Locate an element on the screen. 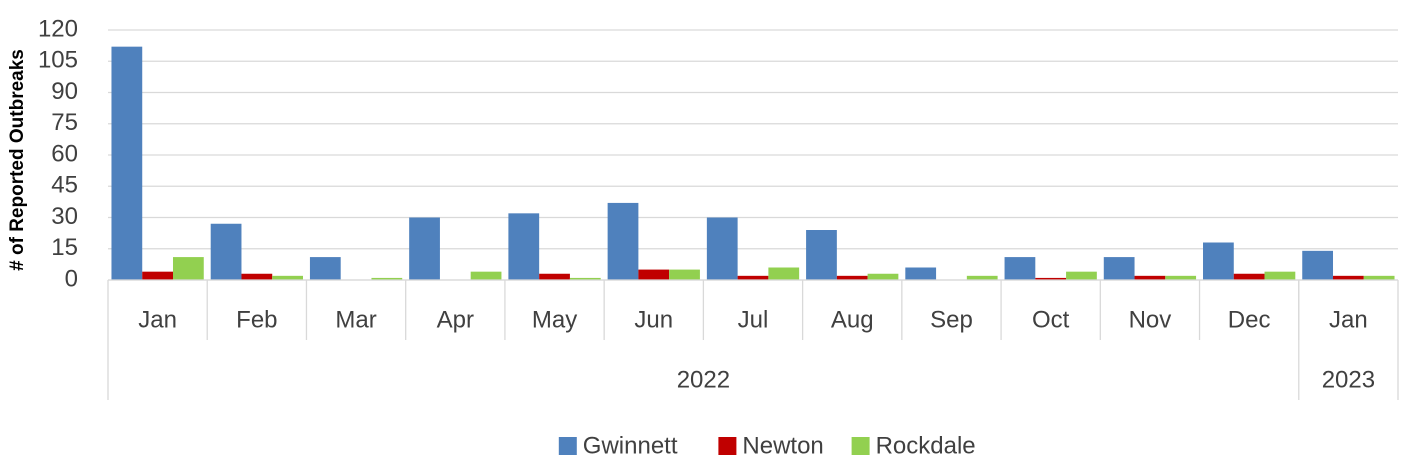 The height and width of the screenshot is (476, 1404). y-tick-label: 75 is located at coordinates (64, 122).